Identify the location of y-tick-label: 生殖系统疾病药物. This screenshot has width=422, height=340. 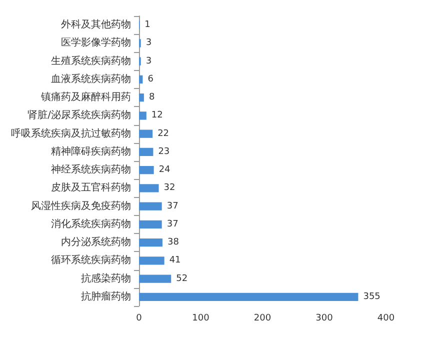
(91, 60).